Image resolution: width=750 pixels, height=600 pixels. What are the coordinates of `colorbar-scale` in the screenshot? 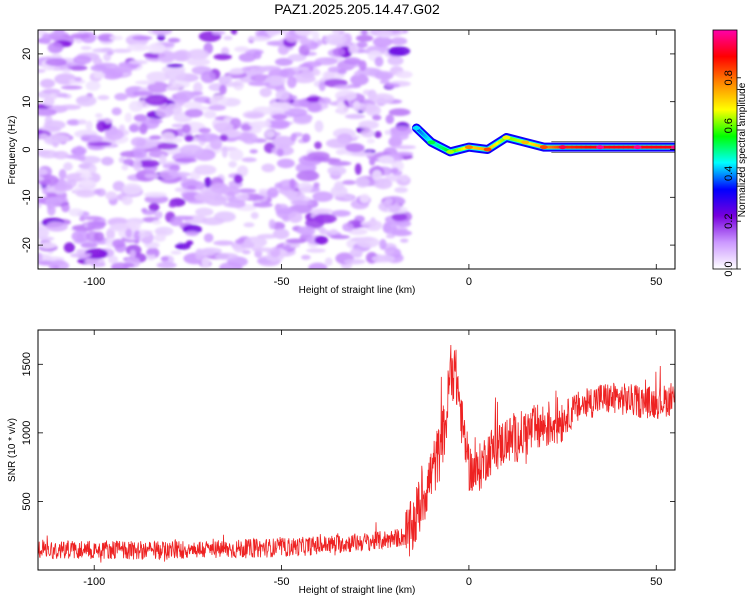 It's located at (725, 149).